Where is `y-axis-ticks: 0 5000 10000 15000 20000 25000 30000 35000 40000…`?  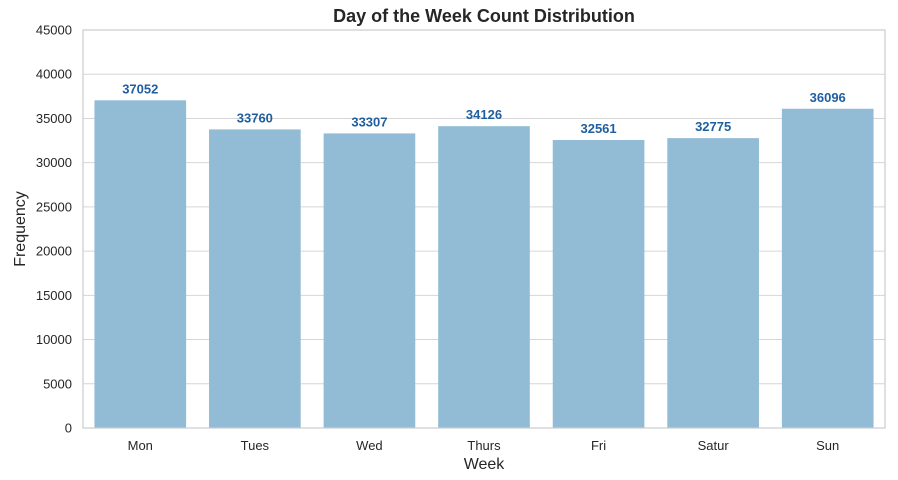 y-axis-ticks: 0 5000 10000 15000 20000 25000 30000 35000 40000… is located at coordinates (54, 229).